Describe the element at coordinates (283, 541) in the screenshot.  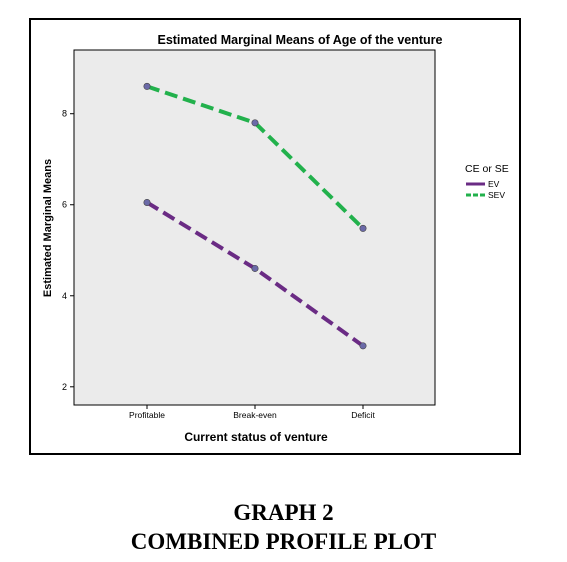
I see `figure-caption-subtitle: COMBINED PROFILE PLOT` at that location.